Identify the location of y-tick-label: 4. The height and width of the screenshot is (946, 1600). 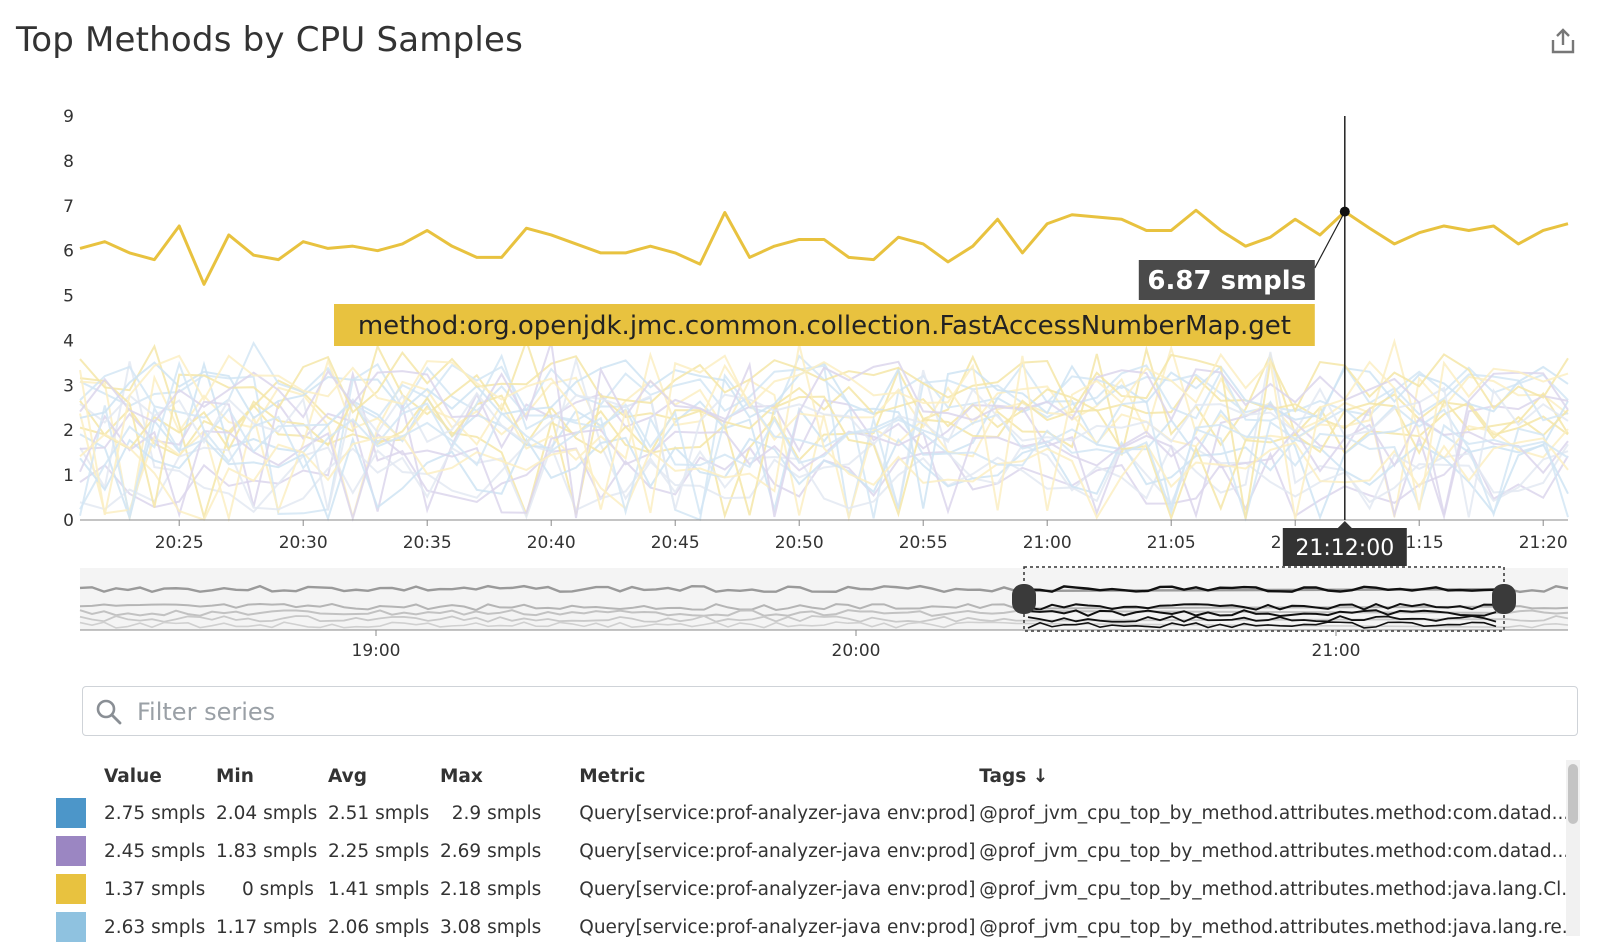
(68, 341).